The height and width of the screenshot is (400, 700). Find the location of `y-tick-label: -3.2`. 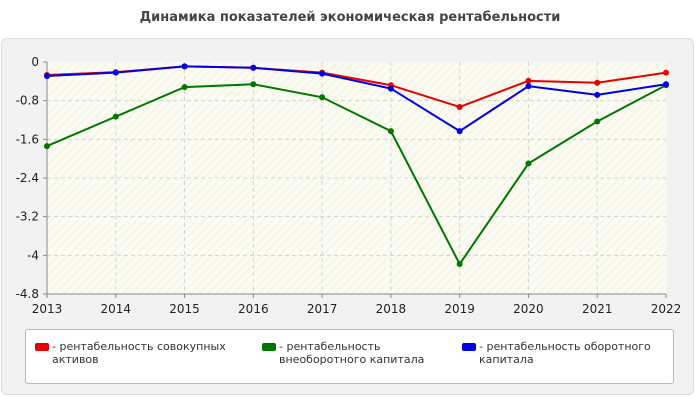

y-tick-label: -3.2 is located at coordinates (27, 217).